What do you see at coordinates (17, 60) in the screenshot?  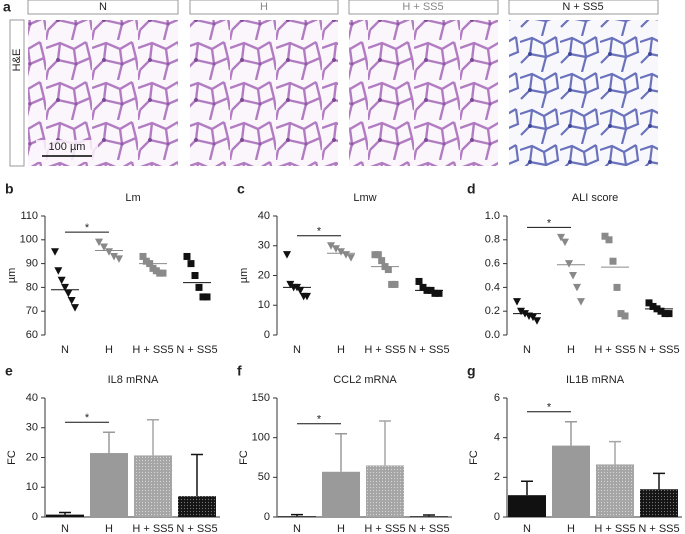 I see `side-label: H&E` at bounding box center [17, 60].